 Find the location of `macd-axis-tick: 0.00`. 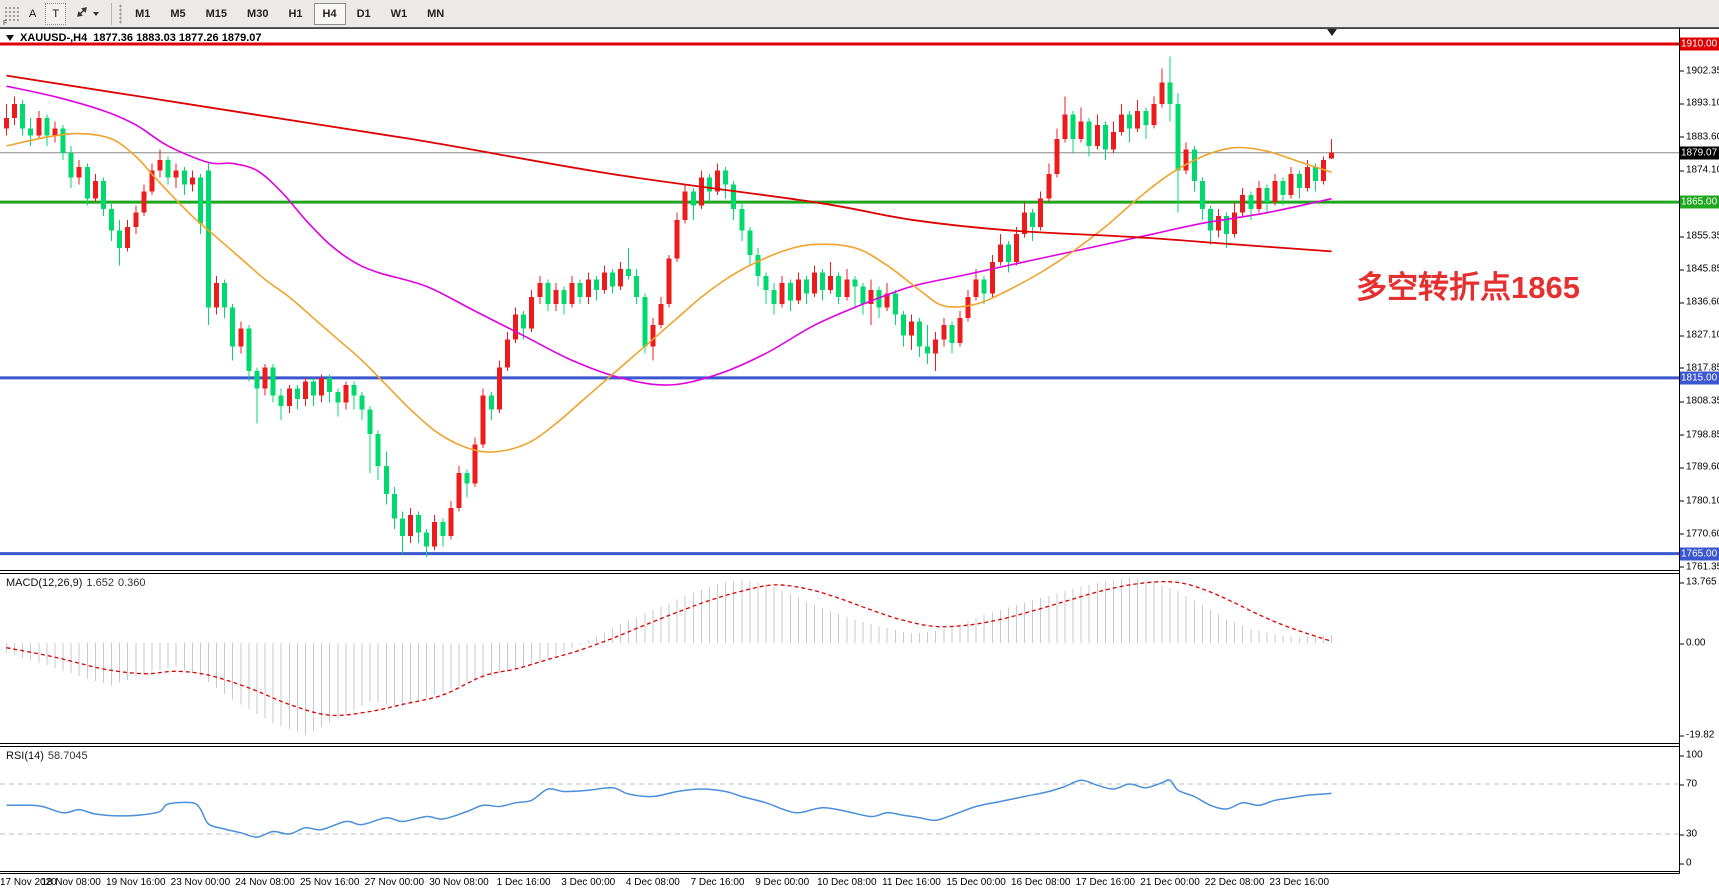

macd-axis-tick: 0.00 is located at coordinates (1692, 643).